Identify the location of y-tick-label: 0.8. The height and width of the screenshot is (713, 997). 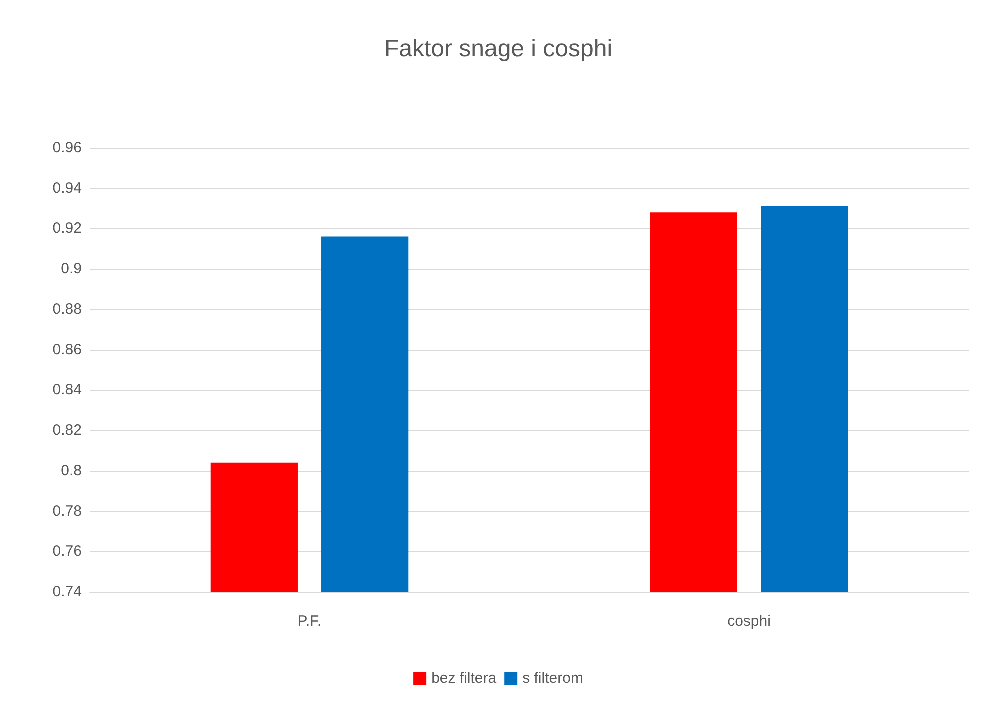
(71, 471).